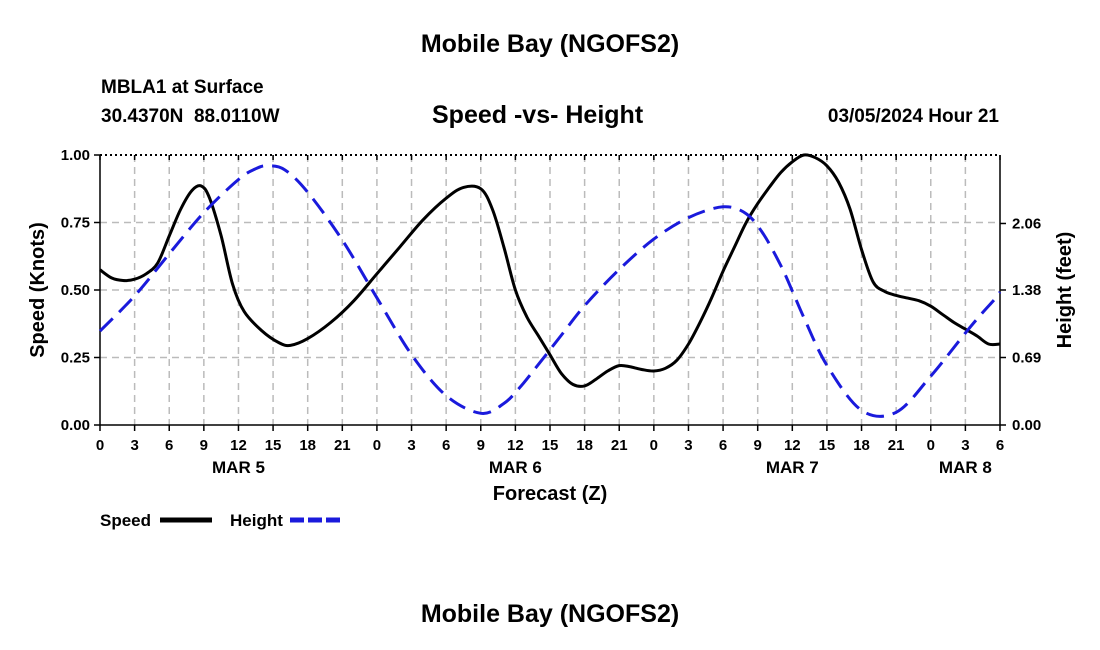 The image size is (1100, 650). Describe the element at coordinates (75, 223) in the screenshot. I see `y-tick-label: 0.75` at that location.